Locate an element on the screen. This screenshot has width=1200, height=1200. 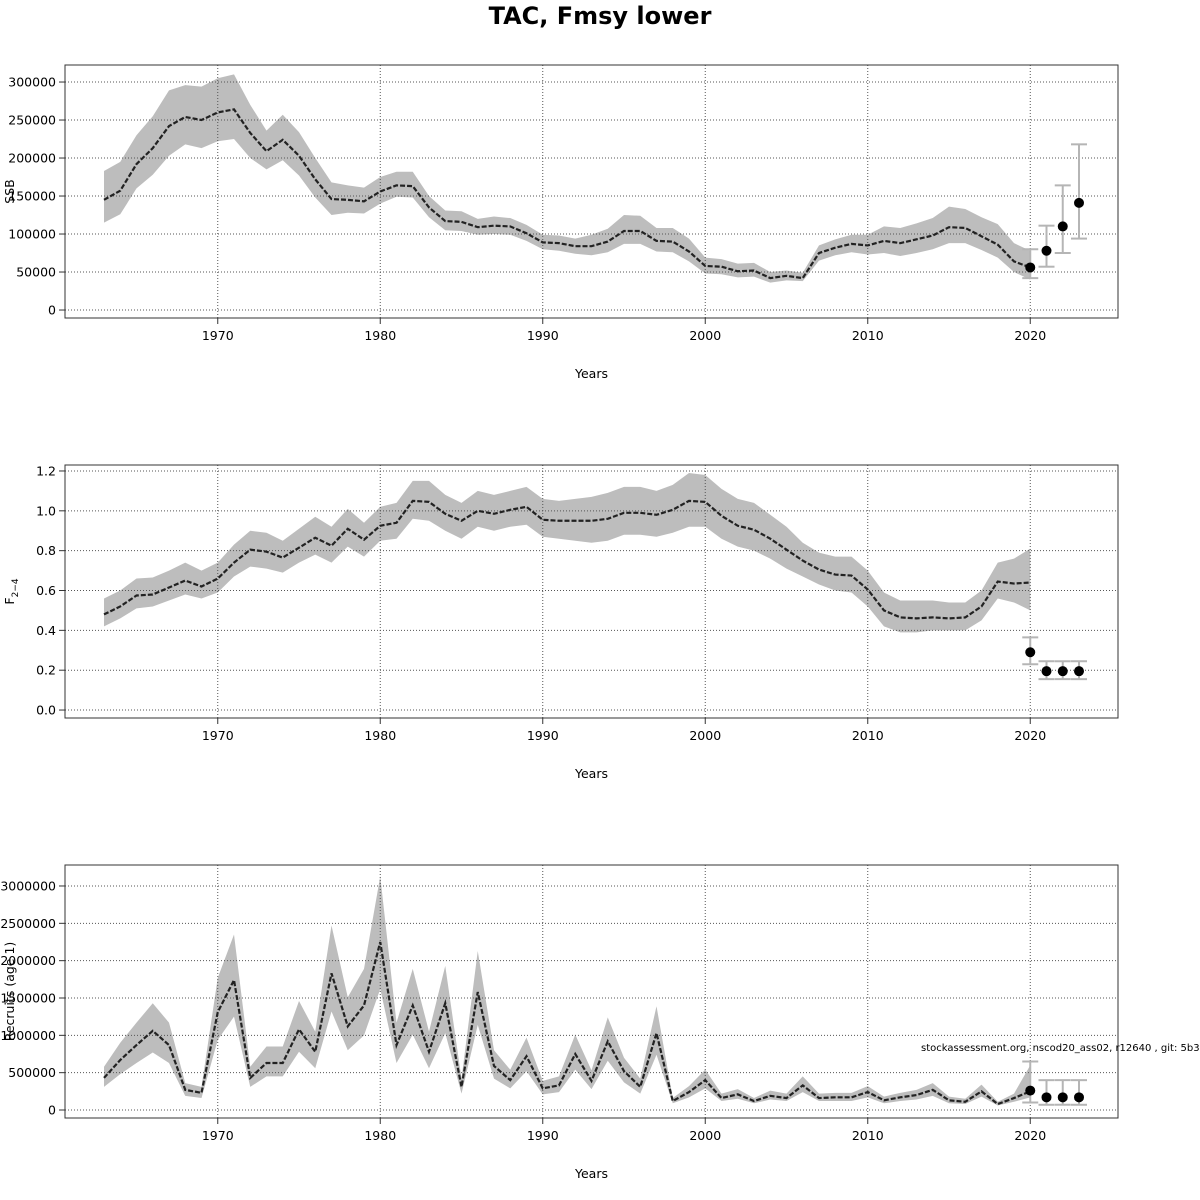
y-tick-label: 1.0 is located at coordinates (46, 510).